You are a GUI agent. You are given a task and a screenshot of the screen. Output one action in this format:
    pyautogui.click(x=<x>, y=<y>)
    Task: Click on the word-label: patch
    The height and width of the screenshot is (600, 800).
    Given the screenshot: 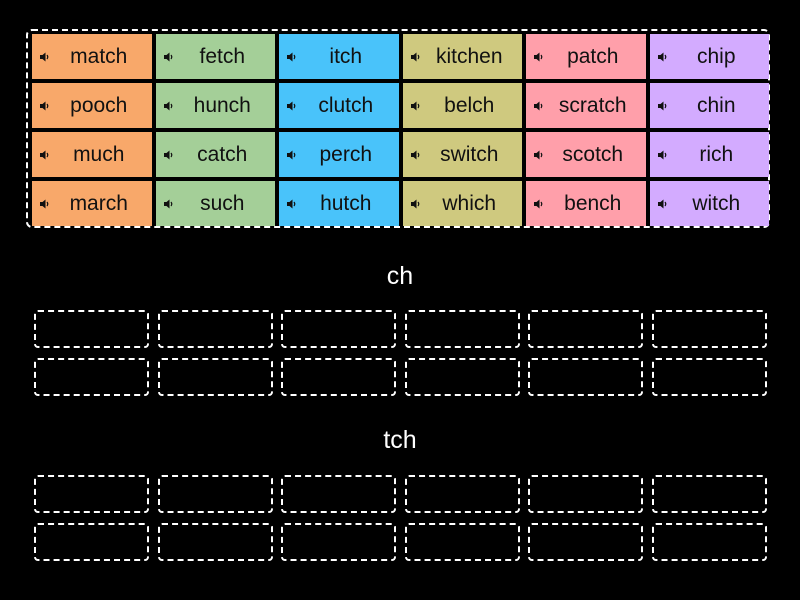 What is the action you would take?
    pyautogui.click(x=593, y=56)
    